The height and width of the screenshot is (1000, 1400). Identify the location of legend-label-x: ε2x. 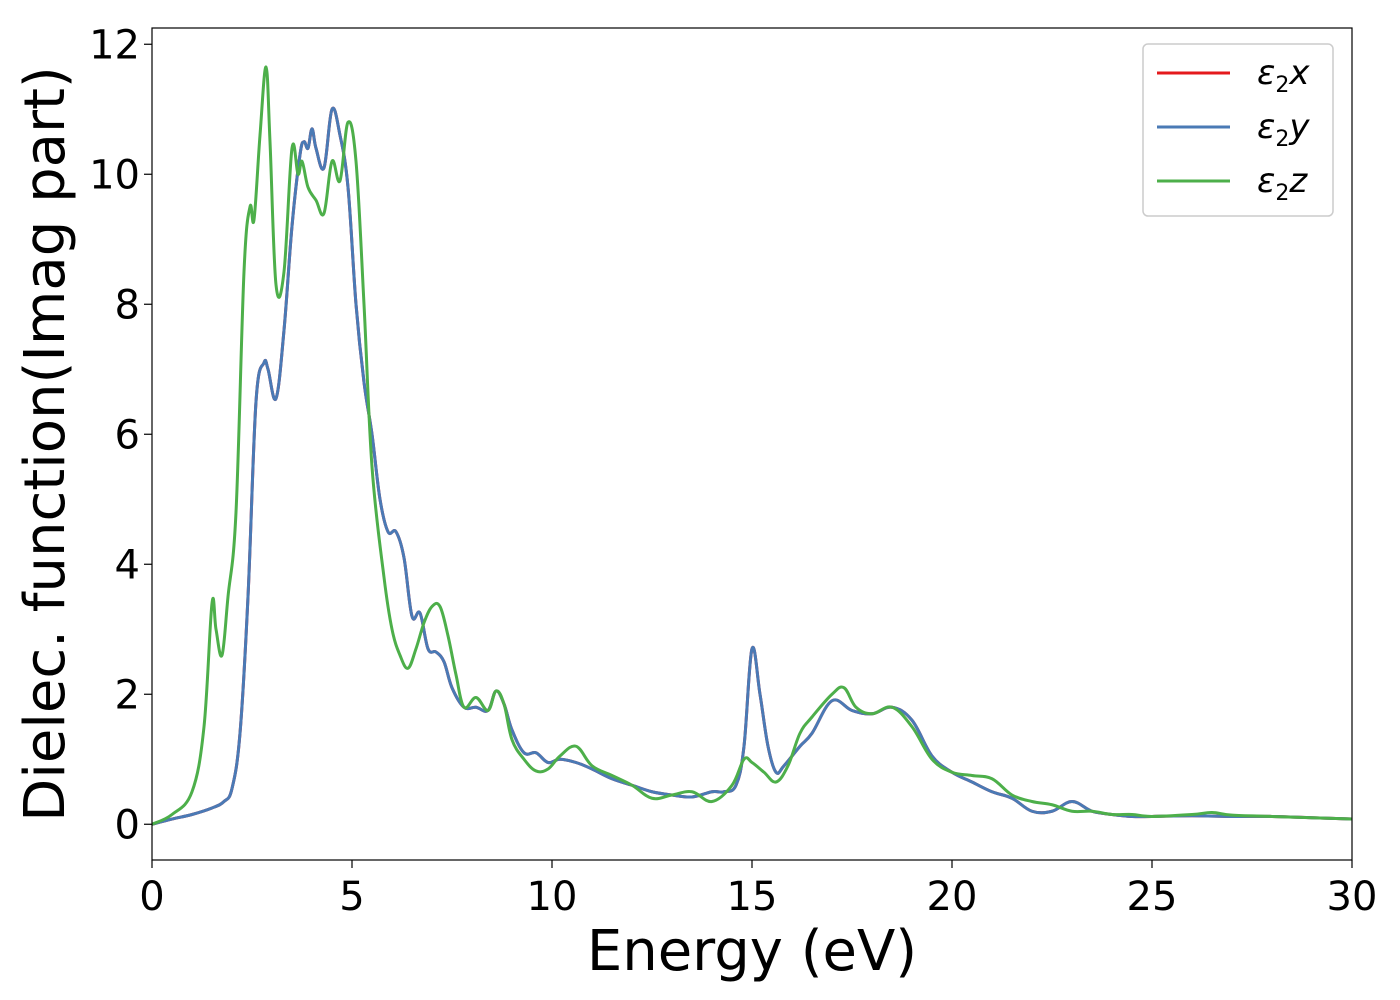
(1283, 75).